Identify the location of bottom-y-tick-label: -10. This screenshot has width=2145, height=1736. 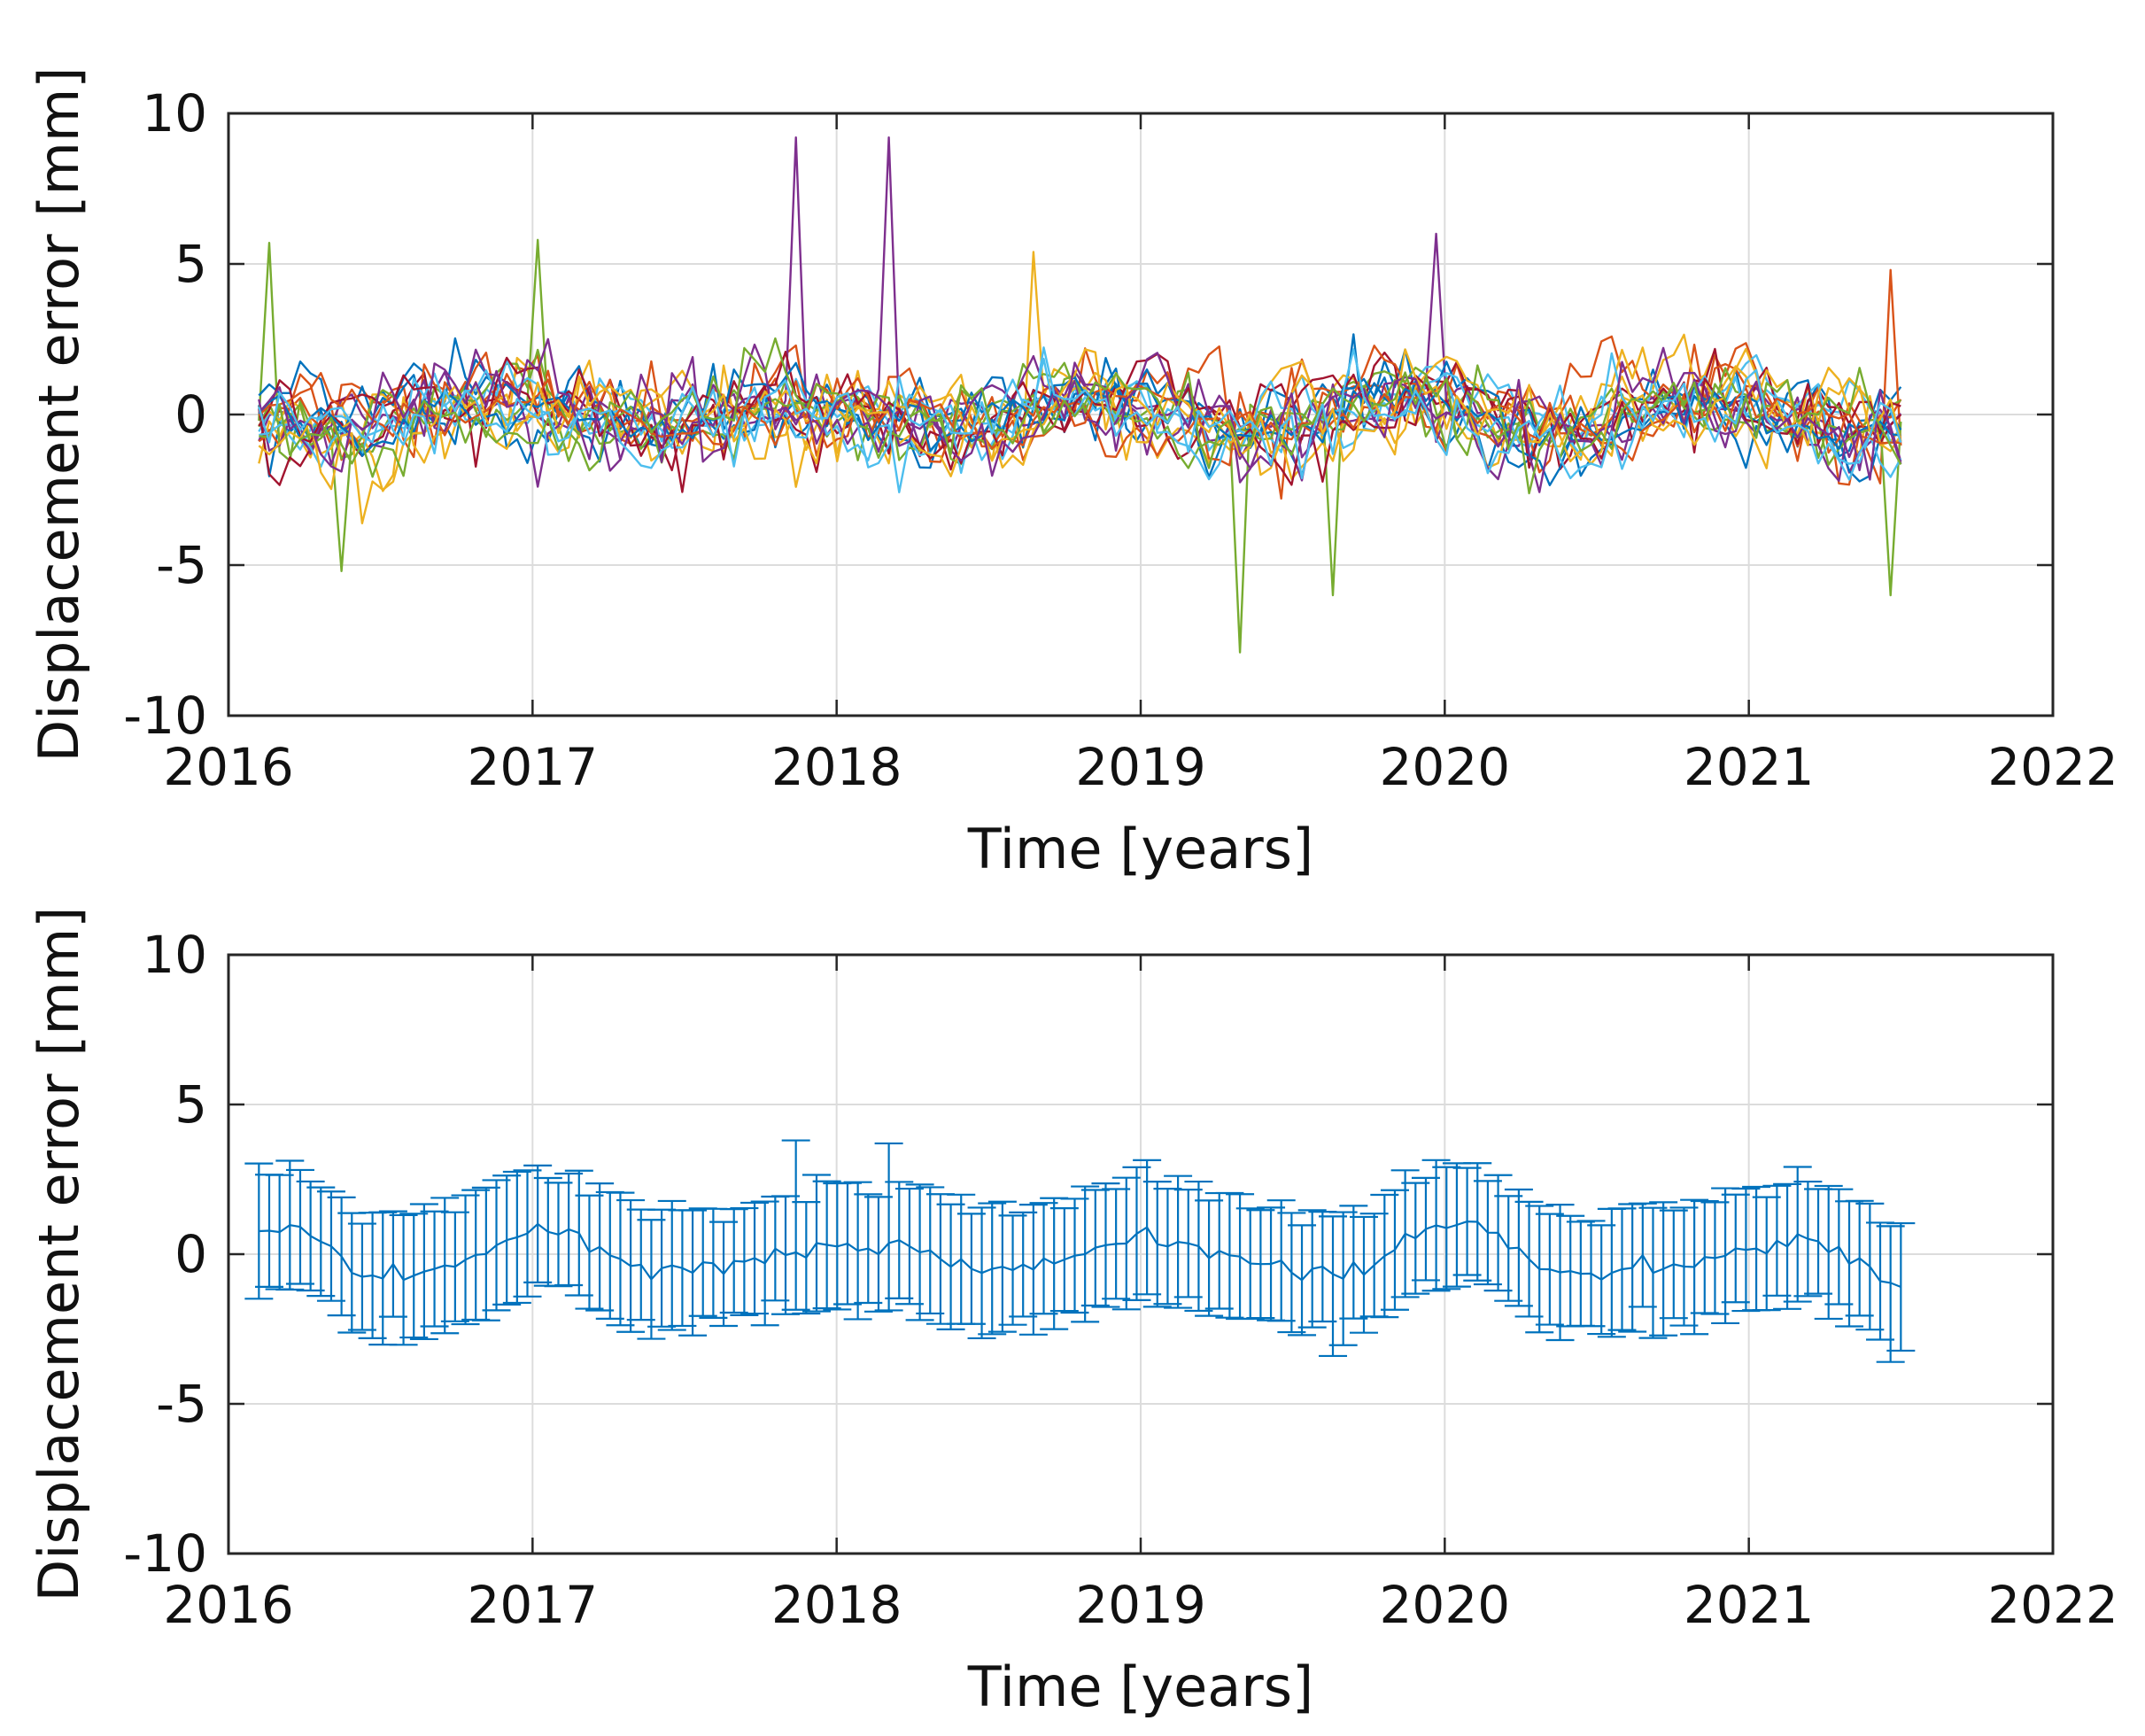
(165, 1554).